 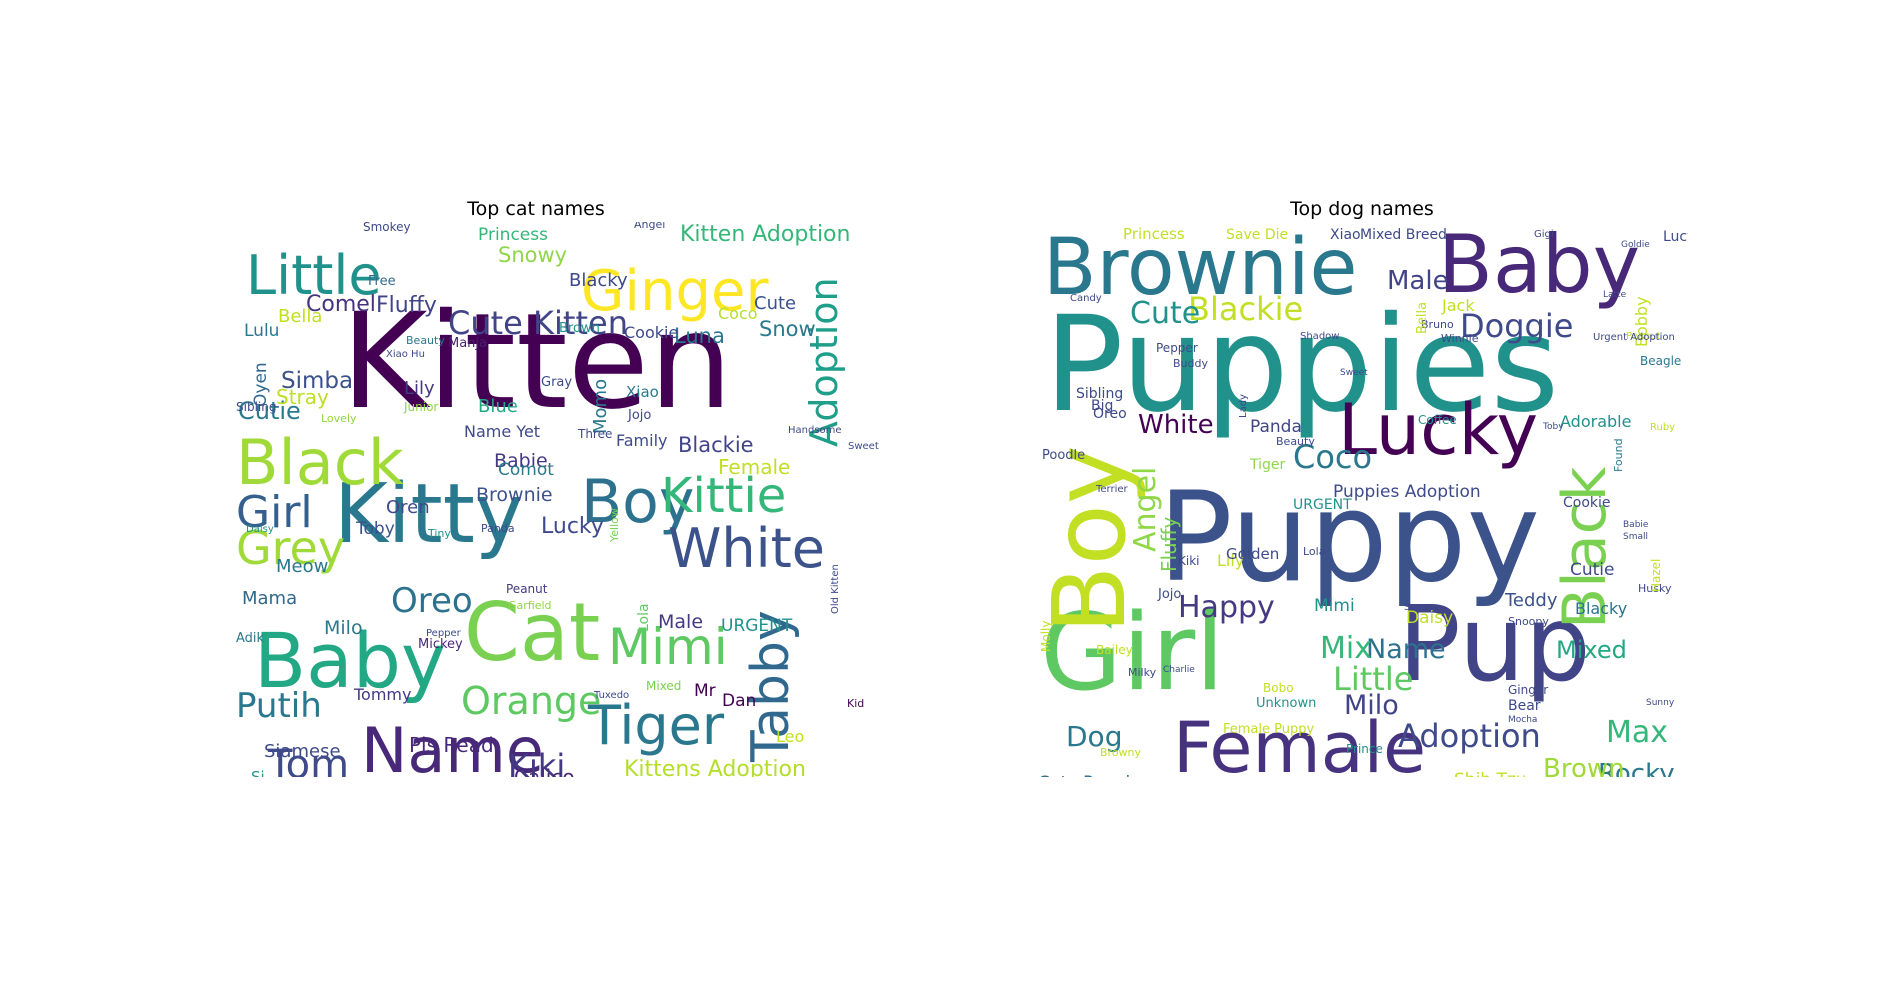 What do you see at coordinates (790, 736) in the screenshot?
I see `cat-word-leo: Leo` at bounding box center [790, 736].